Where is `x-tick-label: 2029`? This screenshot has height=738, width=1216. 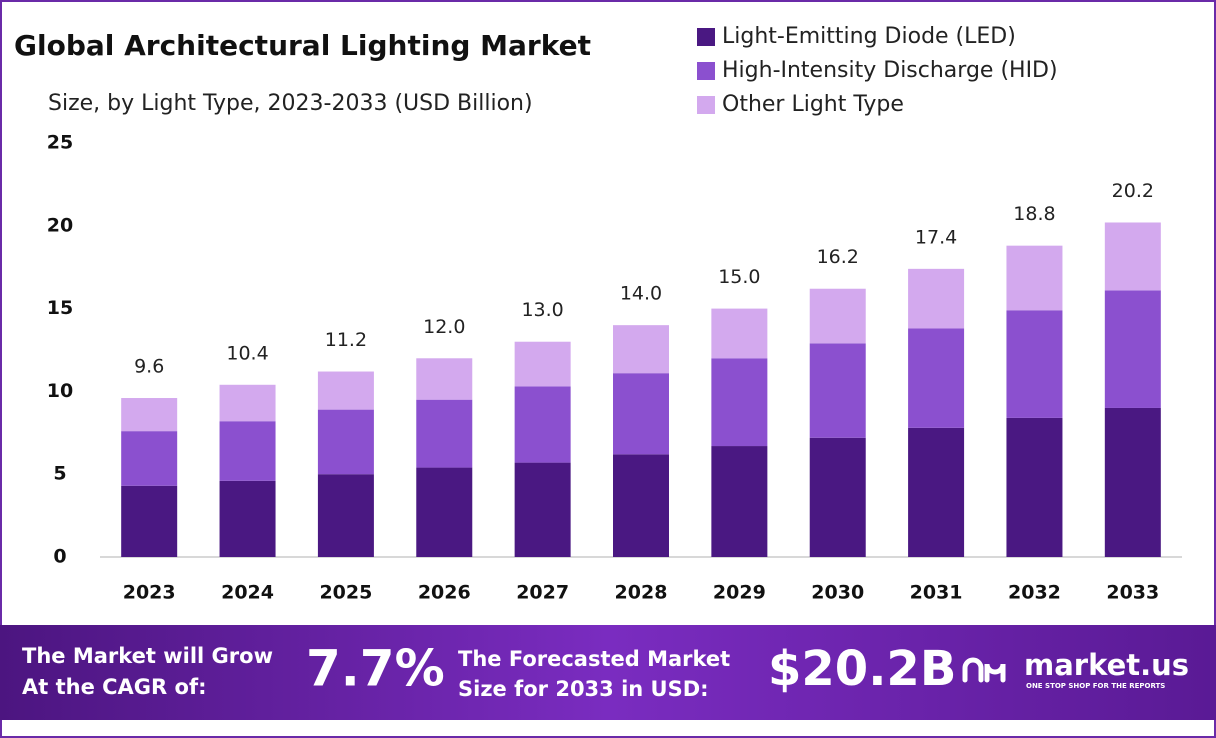
x-tick-label: 2029 is located at coordinates (739, 593).